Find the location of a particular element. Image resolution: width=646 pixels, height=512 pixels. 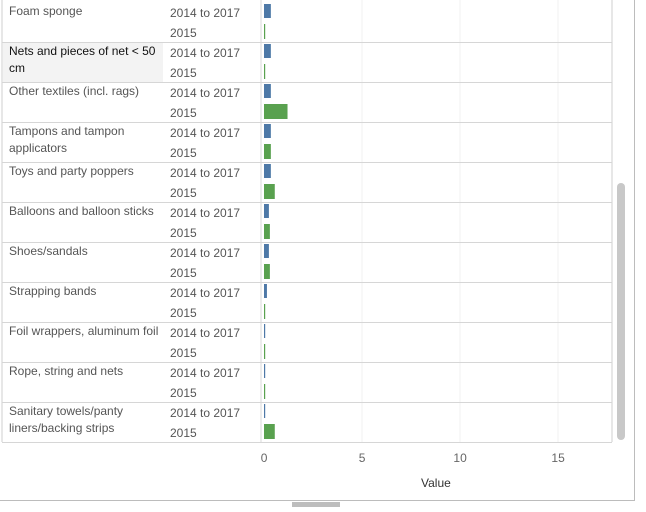

scrollbar-thumb is located at coordinates (621, 311).